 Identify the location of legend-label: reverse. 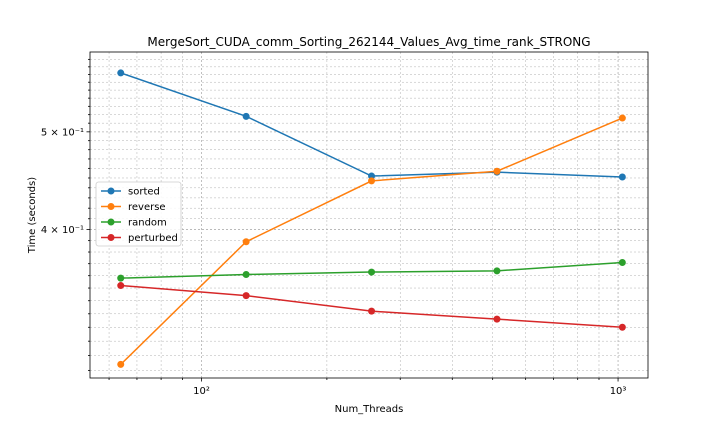
(147, 207).